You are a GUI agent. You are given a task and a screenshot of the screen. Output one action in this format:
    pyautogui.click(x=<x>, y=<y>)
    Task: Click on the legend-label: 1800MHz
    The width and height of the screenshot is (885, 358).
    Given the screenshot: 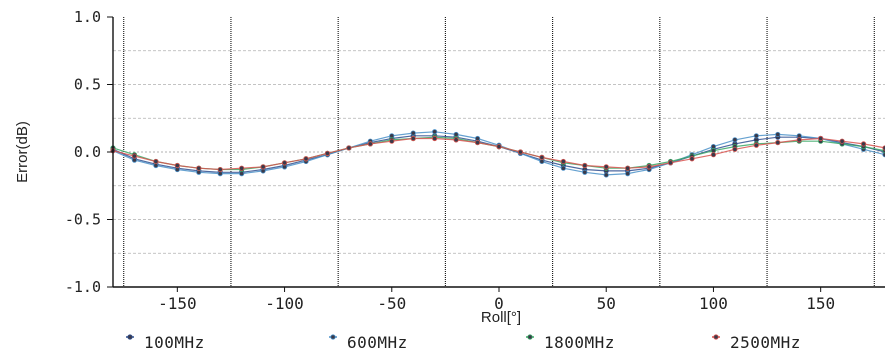 What is the action you would take?
    pyautogui.click(x=579, y=342)
    